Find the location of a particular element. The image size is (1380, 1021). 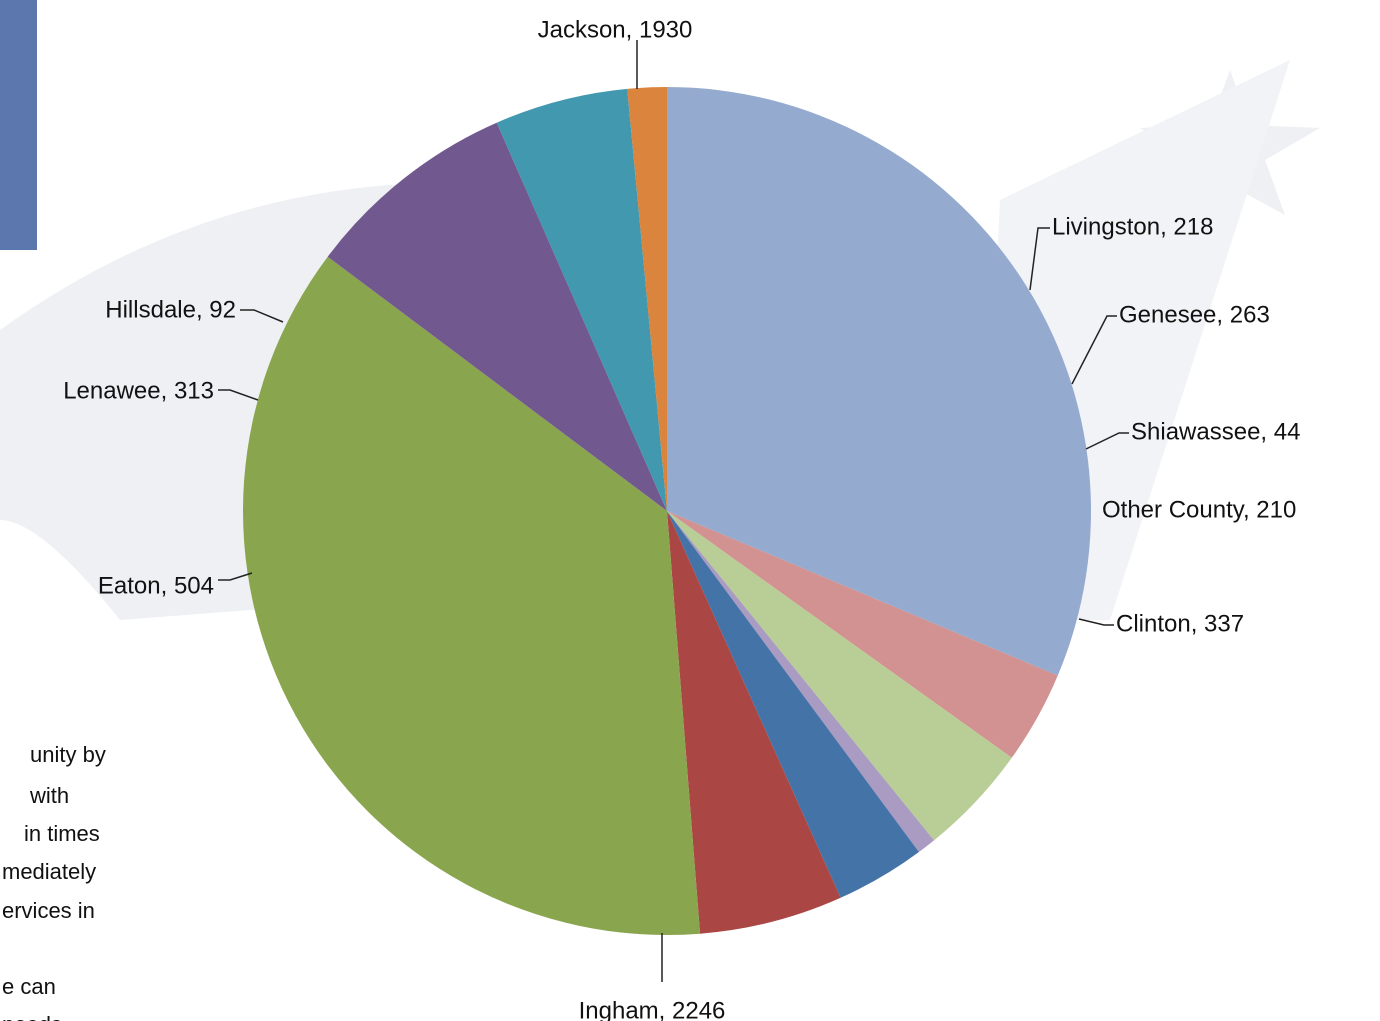

side-text-line: needs is located at coordinates (32, 1016).